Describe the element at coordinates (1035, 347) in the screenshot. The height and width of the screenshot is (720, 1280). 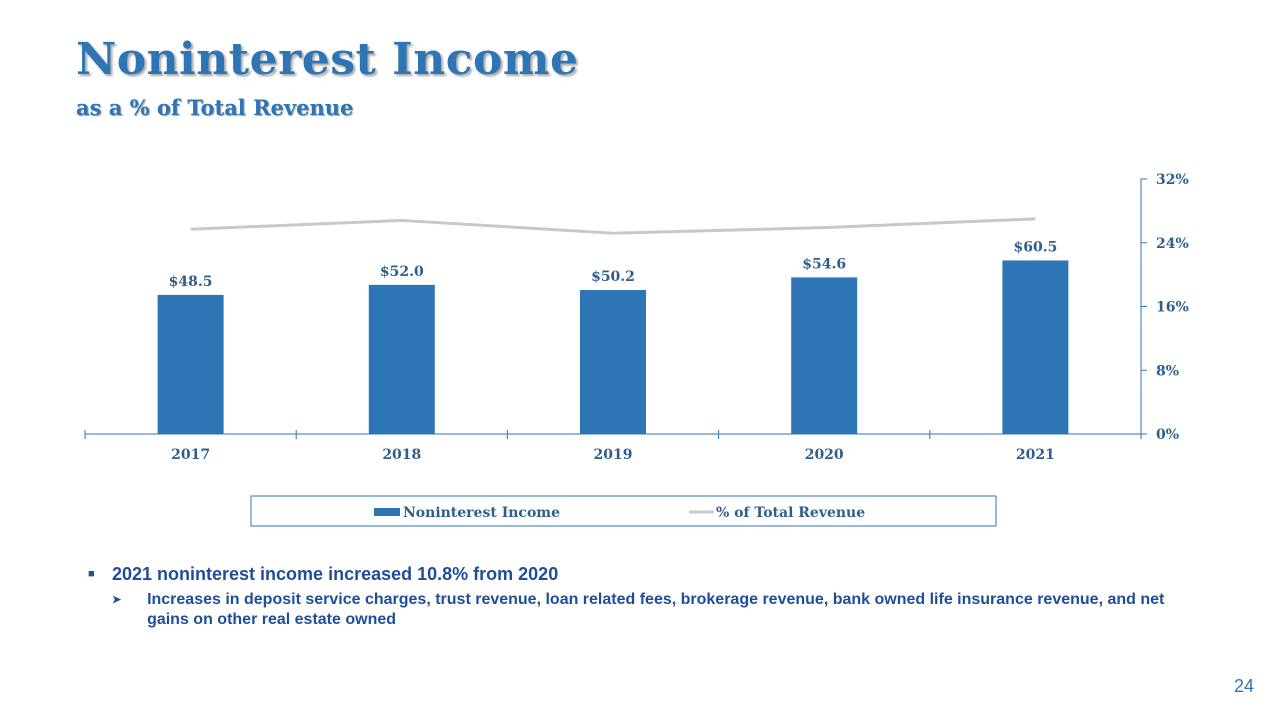
I see `bar-2021` at that location.